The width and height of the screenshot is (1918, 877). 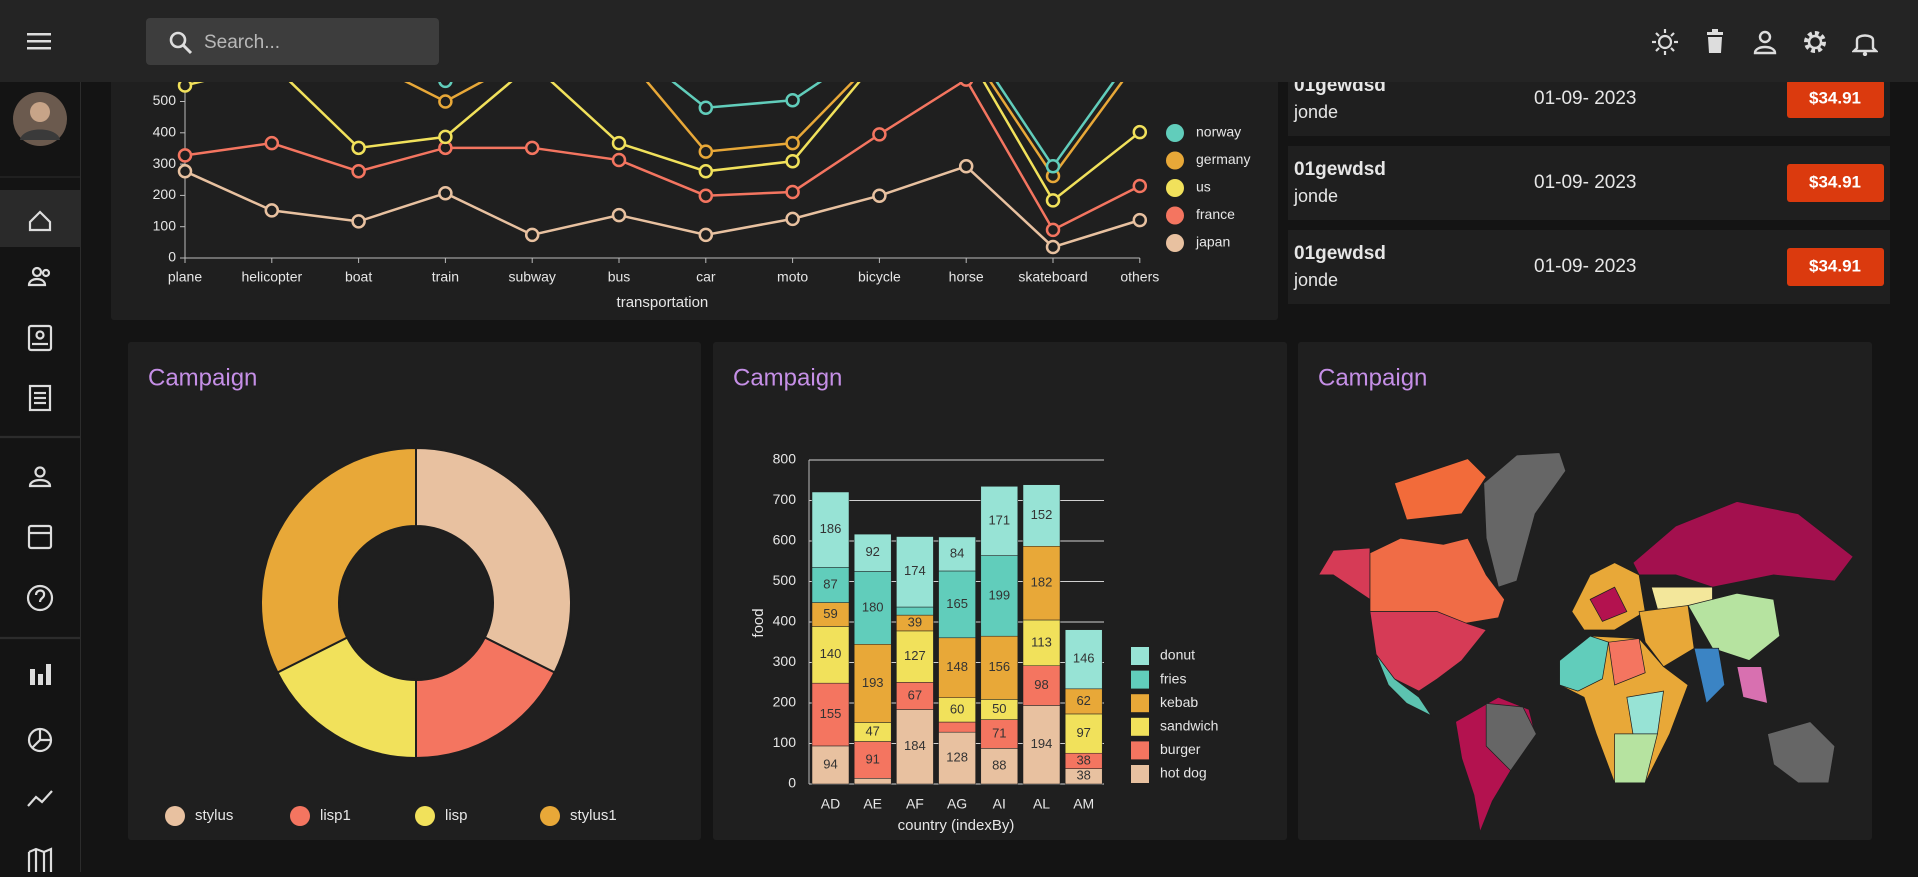 I want to click on nav-faq, so click(x=40, y=598).